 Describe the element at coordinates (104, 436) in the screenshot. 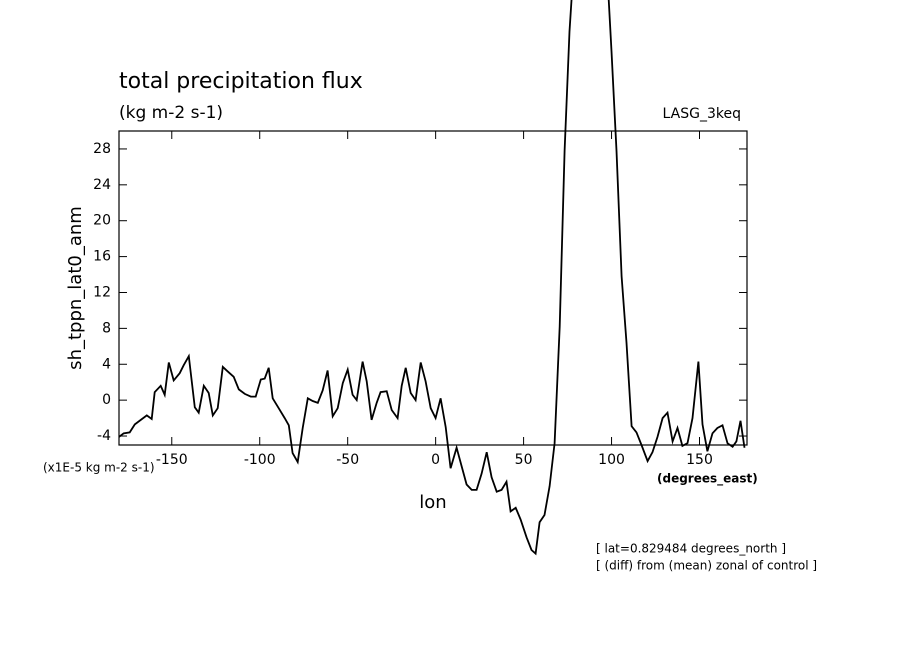

I see `y-tick-label: -4` at that location.